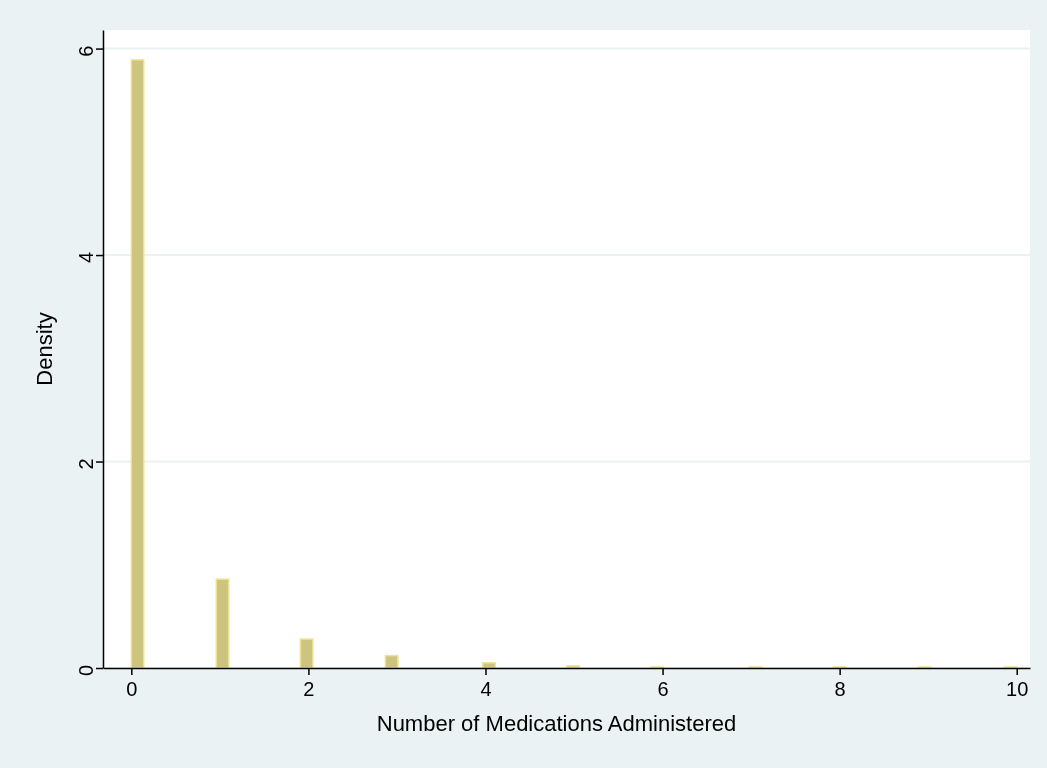 The height and width of the screenshot is (768, 1047). I want to click on x-axis-title: Number of Medications Administered, so click(556, 723).